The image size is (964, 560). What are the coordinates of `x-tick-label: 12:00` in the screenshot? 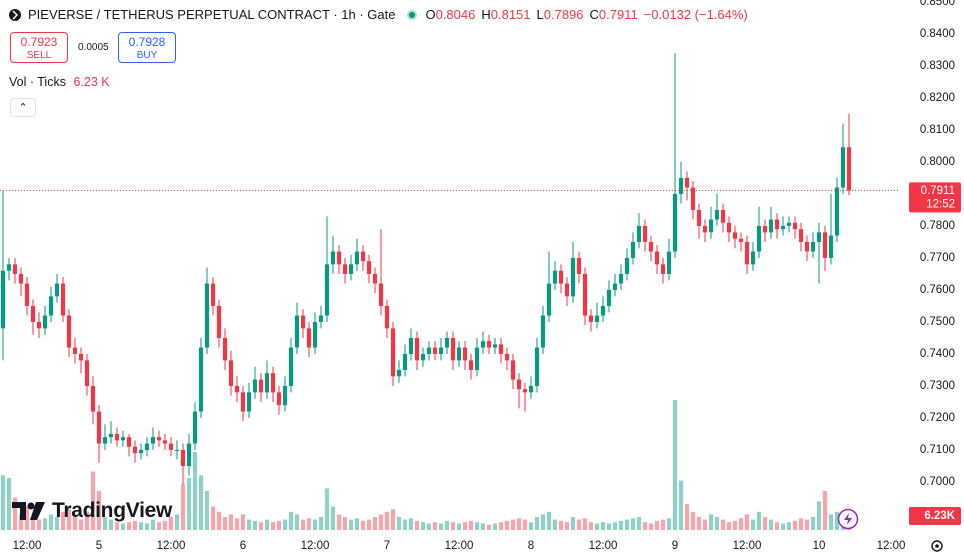 It's located at (459, 546).